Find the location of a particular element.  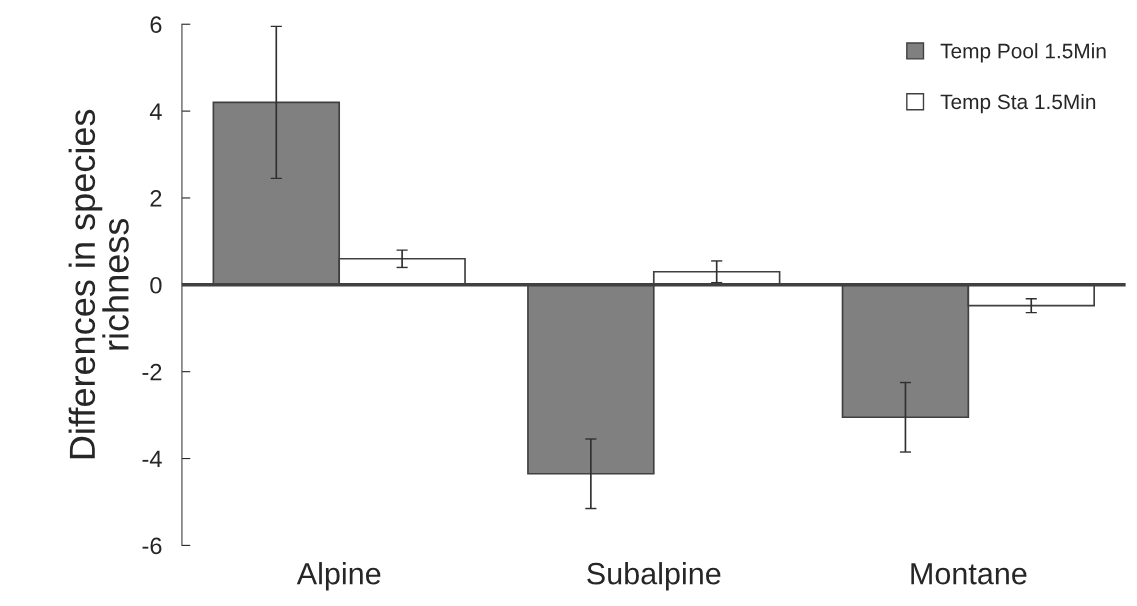

y-tick-label: 6 is located at coordinates (156, 25).